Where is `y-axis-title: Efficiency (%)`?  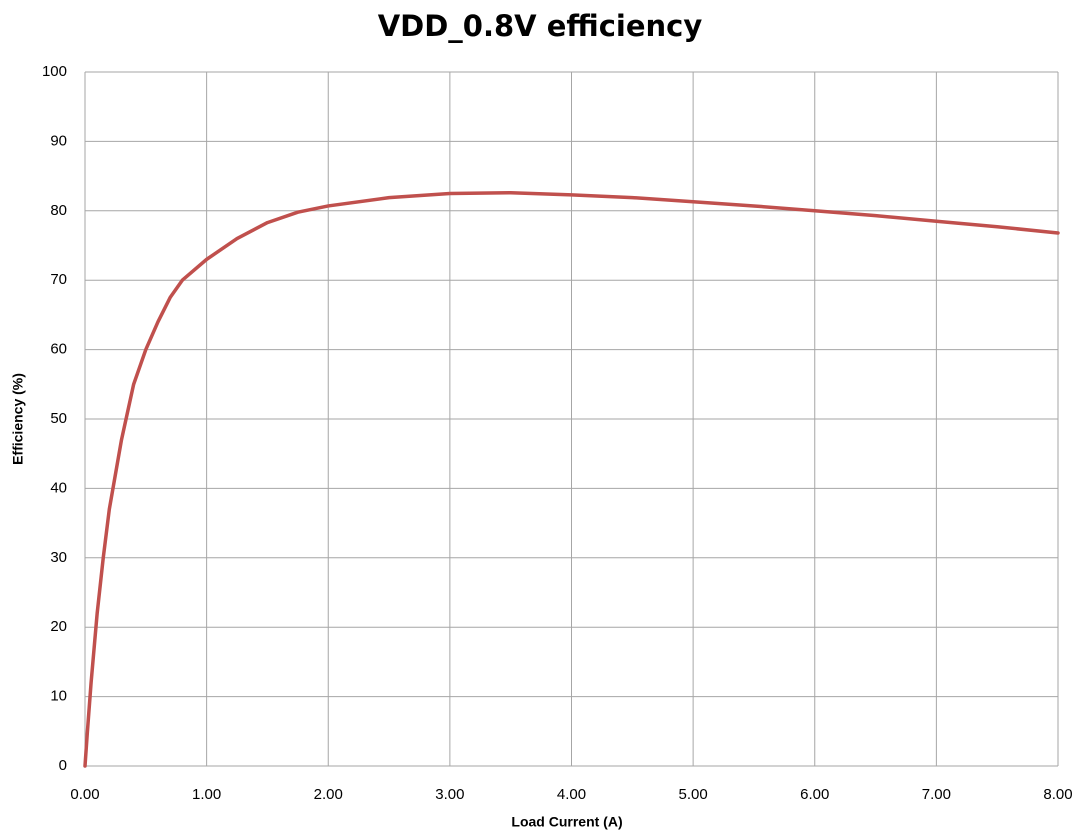
y-axis-title: Efficiency (%) is located at coordinates (18, 419).